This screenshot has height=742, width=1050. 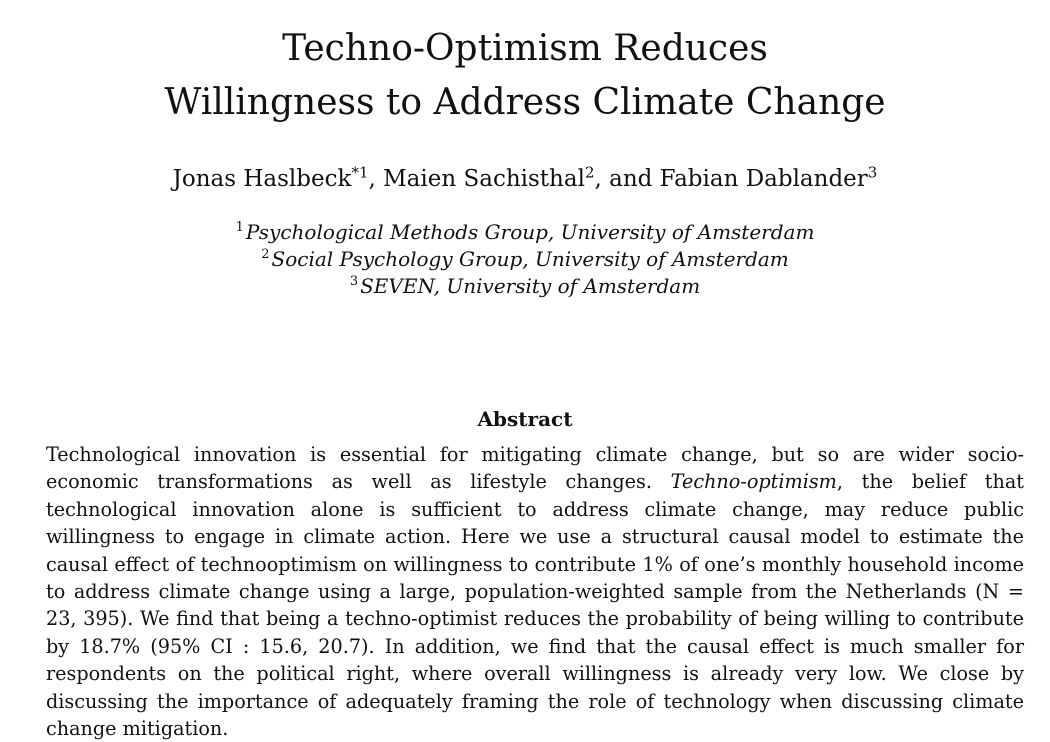 What do you see at coordinates (872, 172) in the screenshot?
I see `author-marker: 3` at bounding box center [872, 172].